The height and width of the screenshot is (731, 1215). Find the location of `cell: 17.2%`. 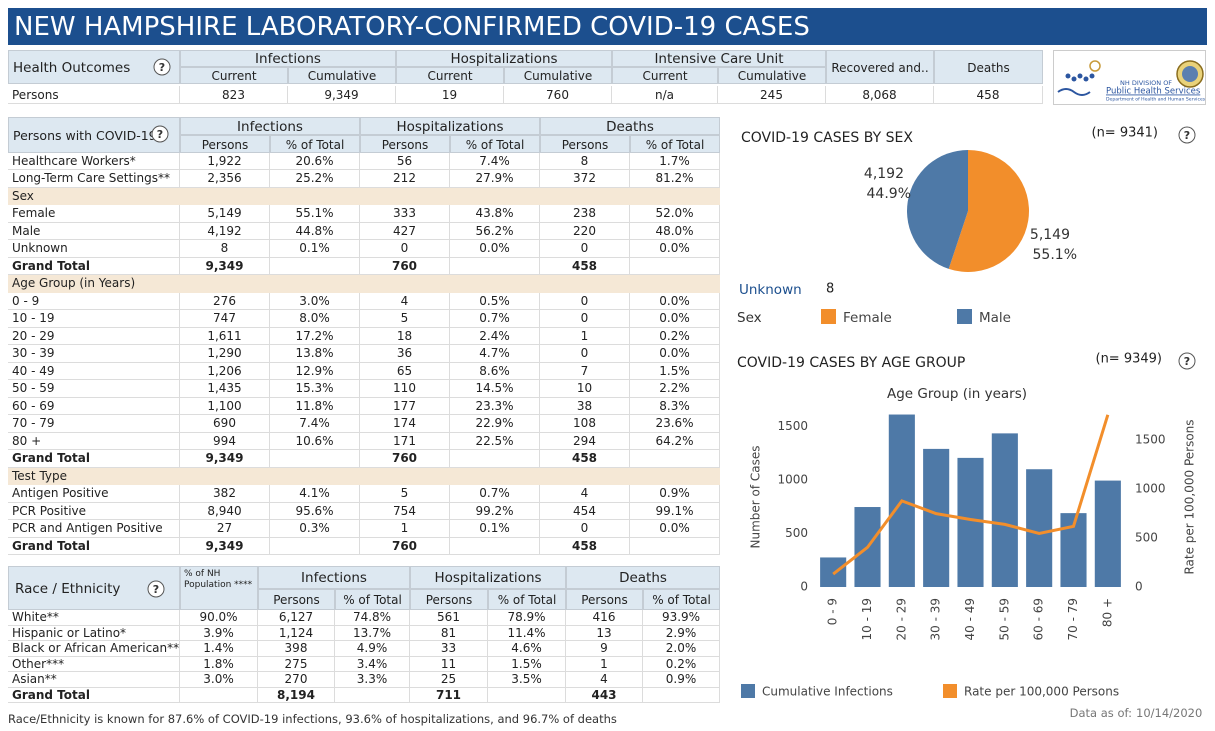

cell: 17.2% is located at coordinates (315, 336).